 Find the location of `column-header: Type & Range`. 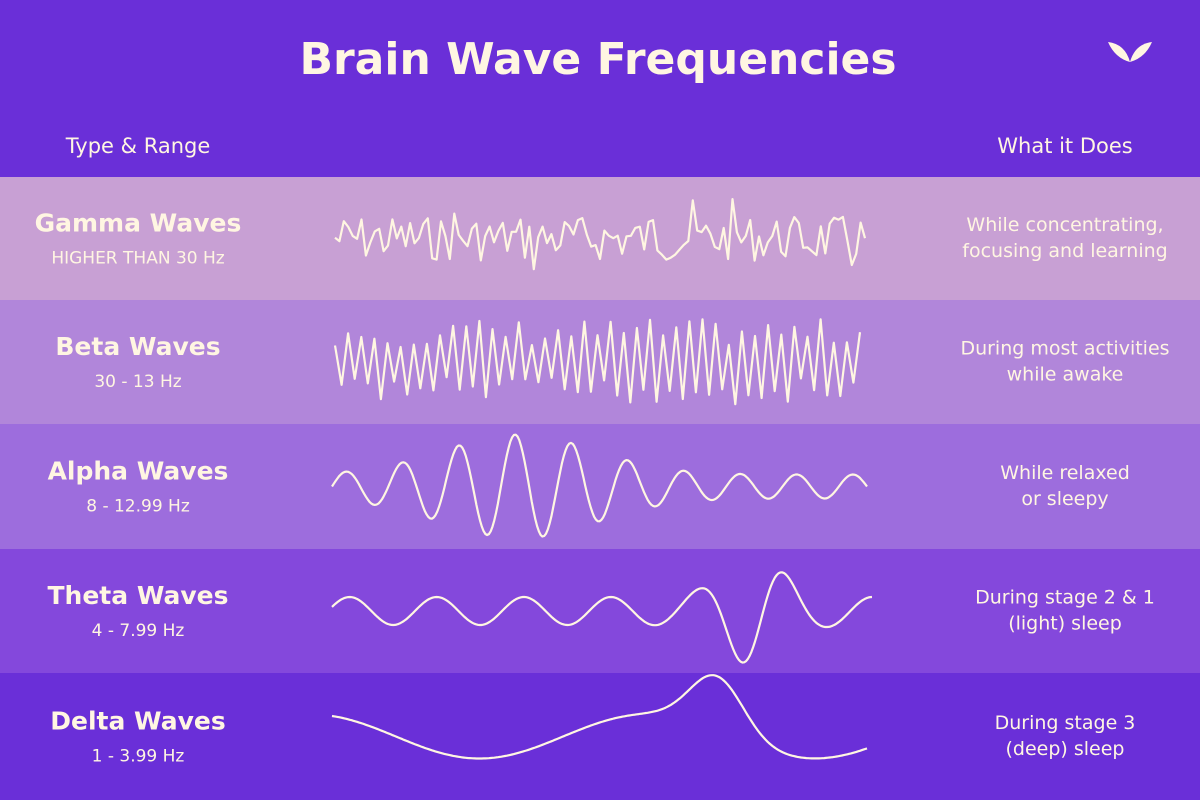

column-header: Type & Range is located at coordinates (138, 146).